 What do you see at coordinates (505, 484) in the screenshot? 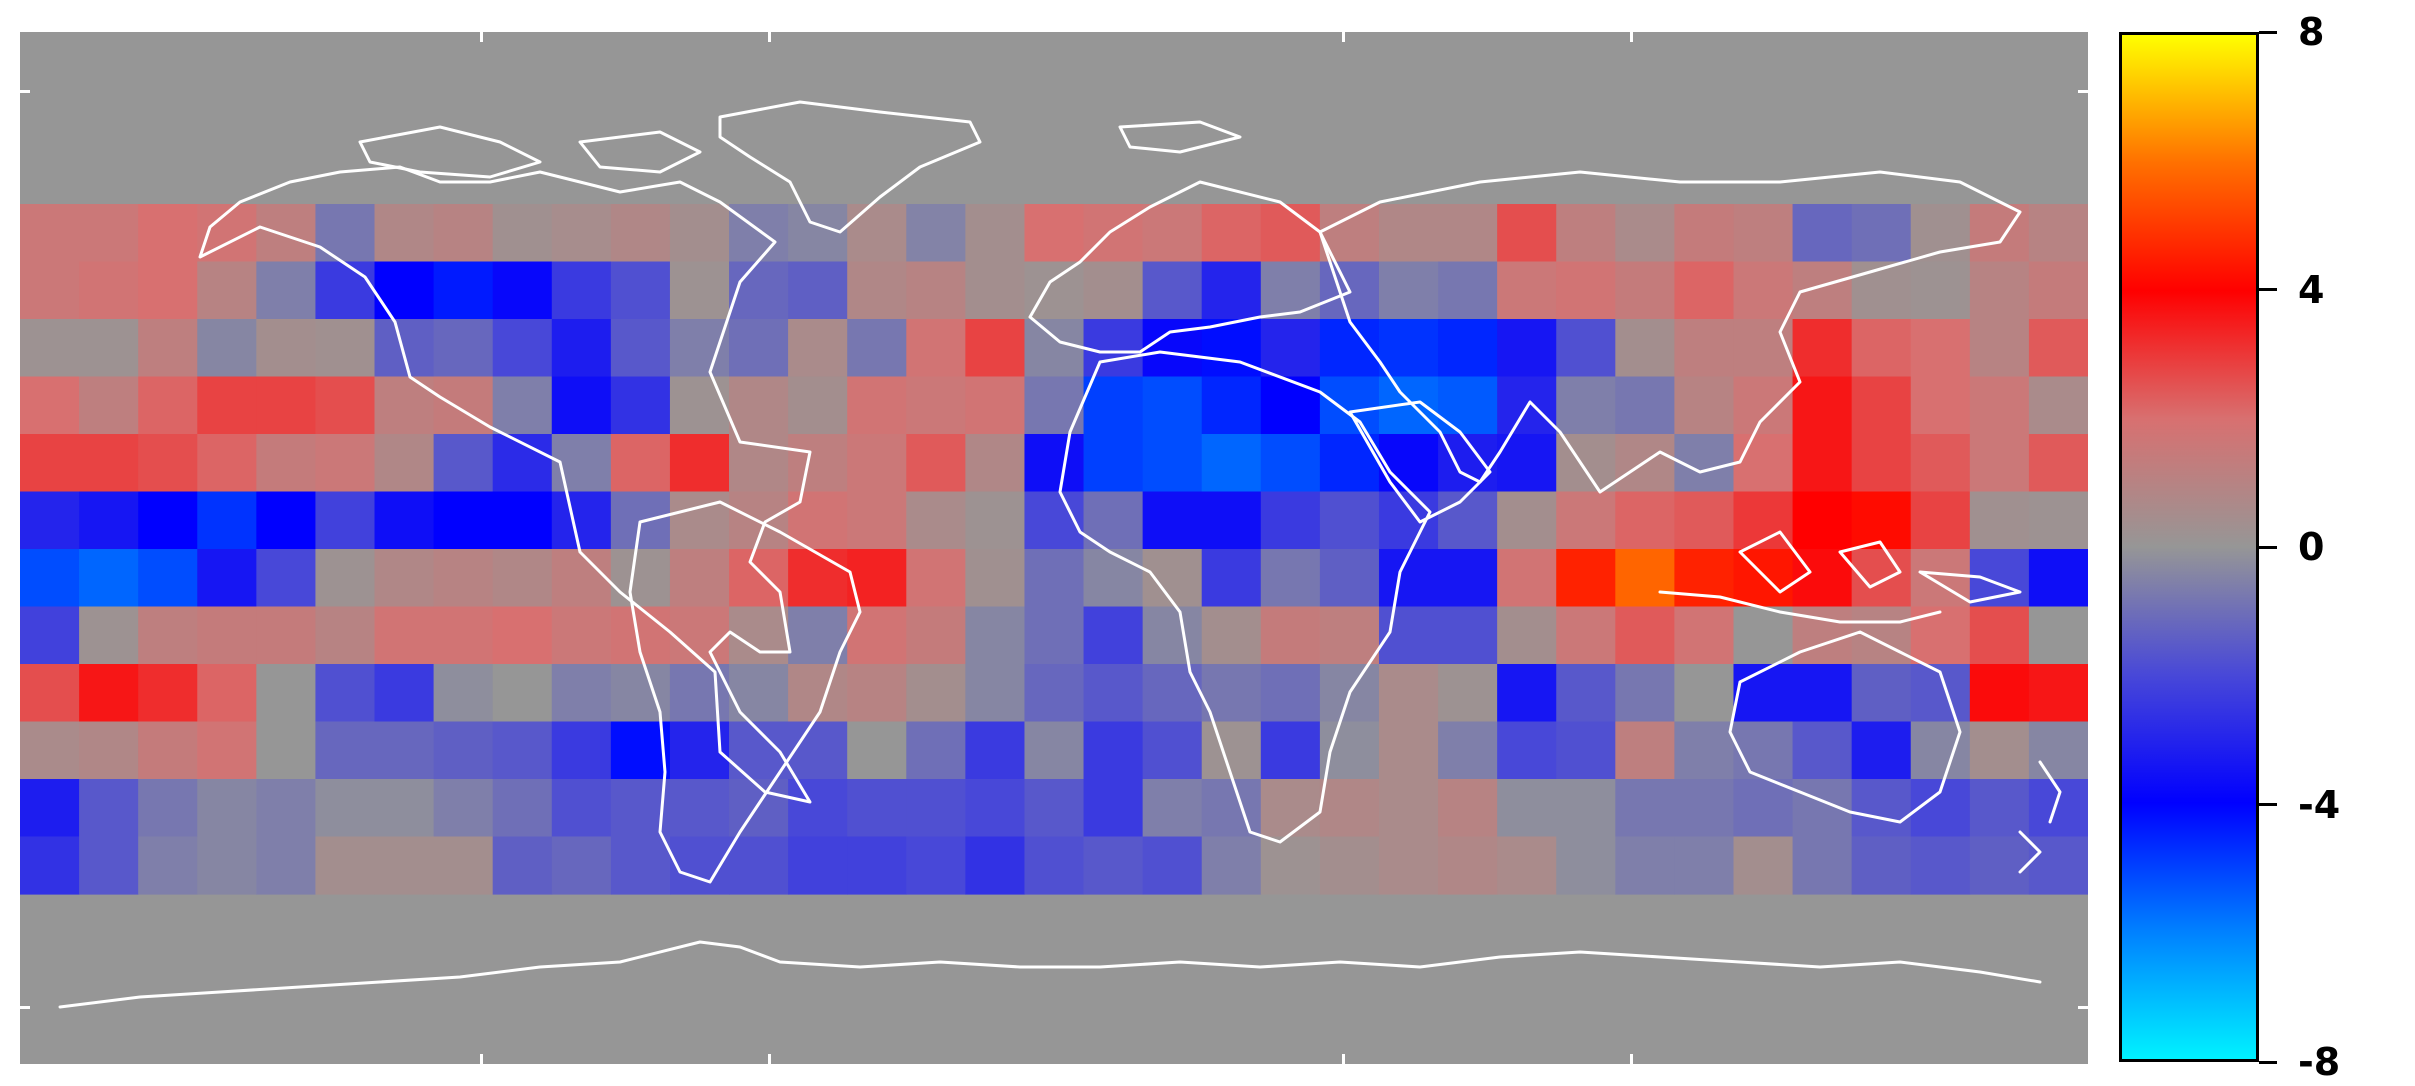
I see `coastline-north-america` at bounding box center [505, 484].